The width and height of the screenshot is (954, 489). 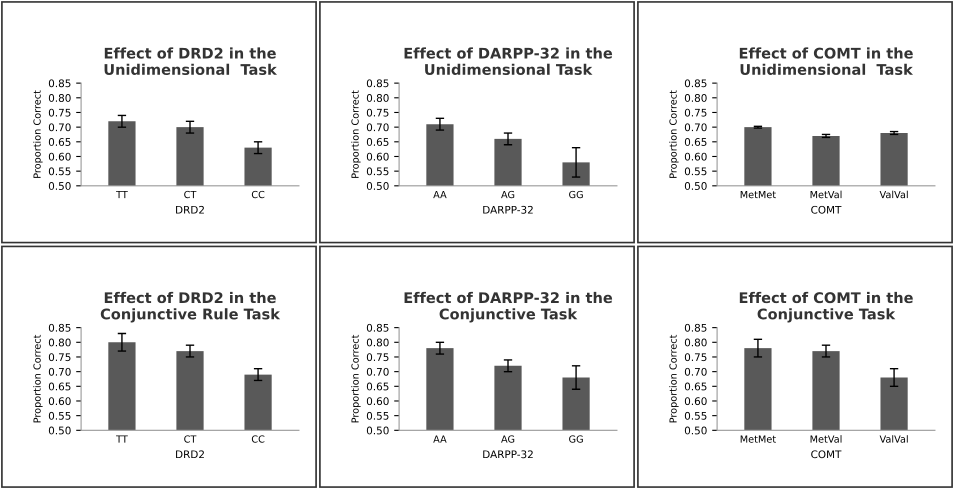 I want to click on chart-title: Effect of COMT in the Unidimensional Task, so click(x=827, y=61).